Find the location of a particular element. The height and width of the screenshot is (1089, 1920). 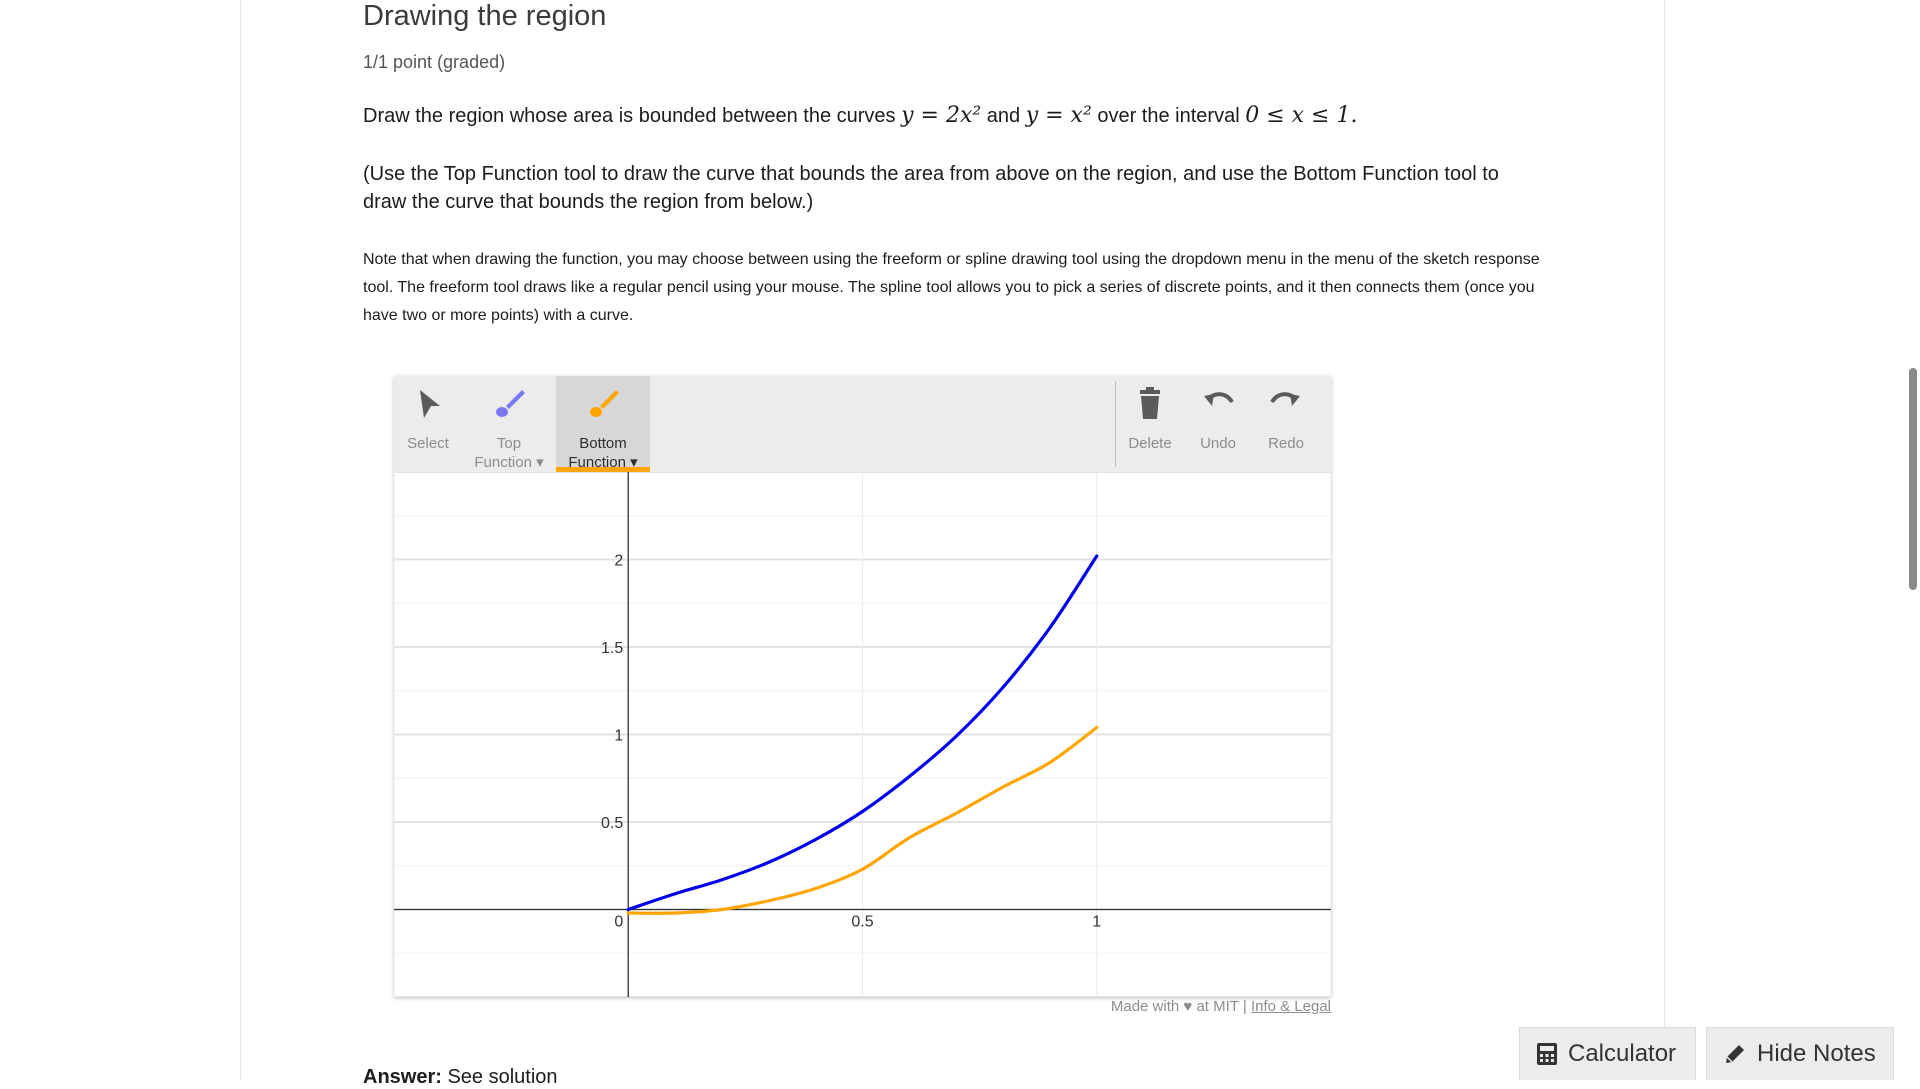

answer-line: Answer: See solution is located at coordinates (460, 1077).